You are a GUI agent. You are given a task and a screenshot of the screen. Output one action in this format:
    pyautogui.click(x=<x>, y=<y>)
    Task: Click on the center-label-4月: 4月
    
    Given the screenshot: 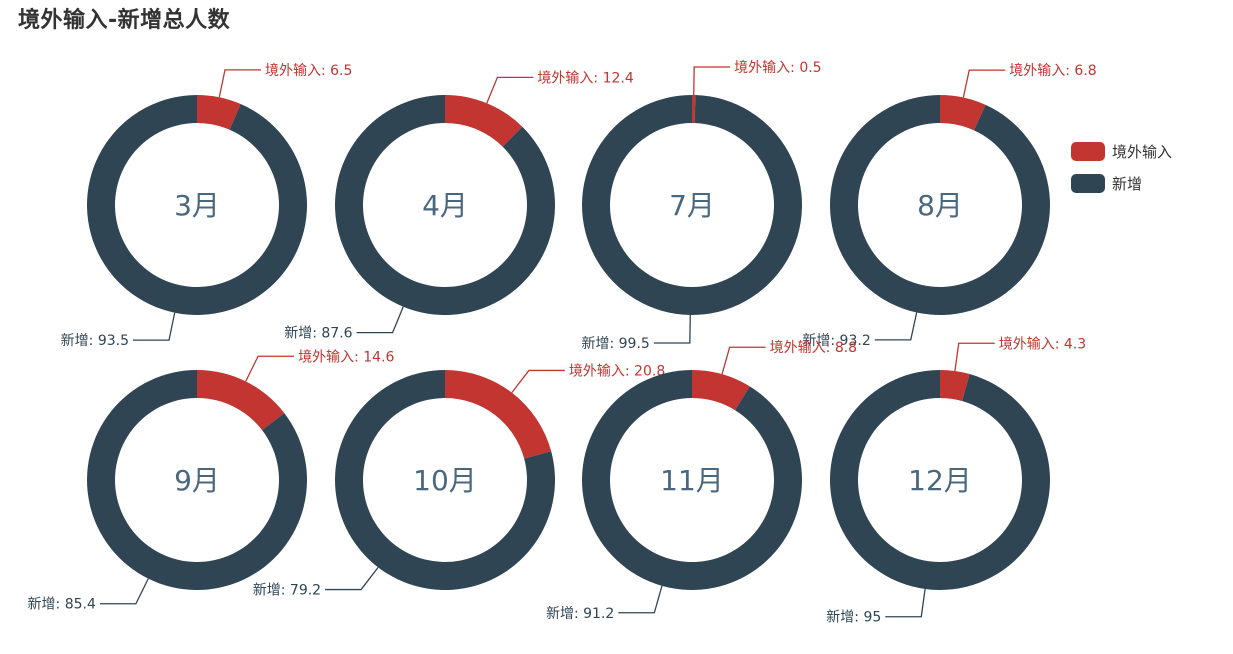 What is the action you would take?
    pyautogui.click(x=445, y=205)
    